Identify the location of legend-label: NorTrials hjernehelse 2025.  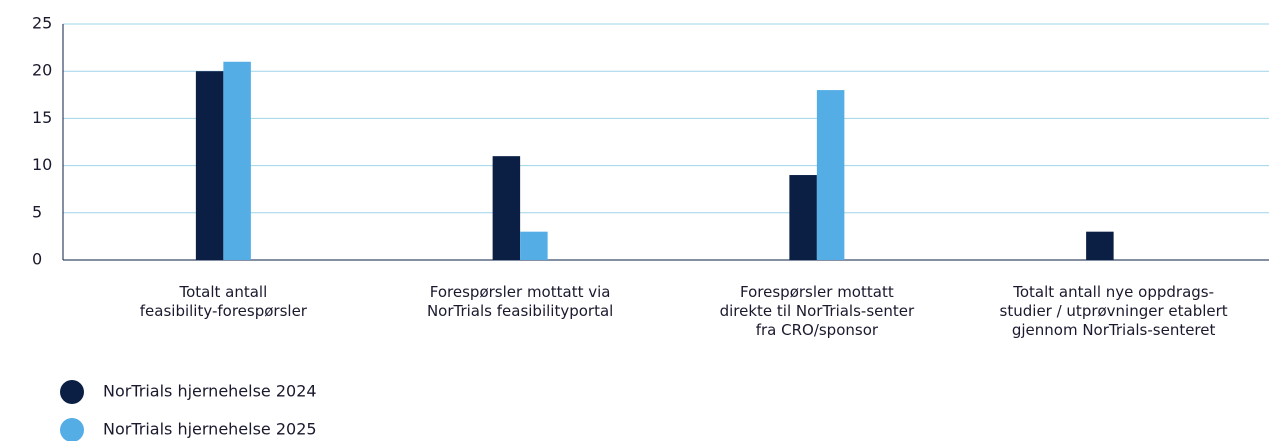
(210, 429).